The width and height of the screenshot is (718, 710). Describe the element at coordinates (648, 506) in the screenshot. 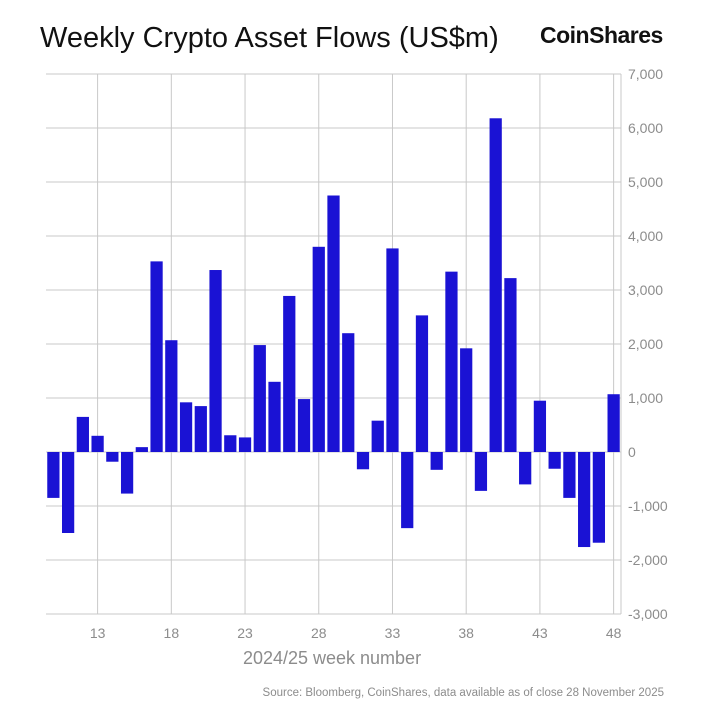

I see `y-tick-label: -1,000` at that location.